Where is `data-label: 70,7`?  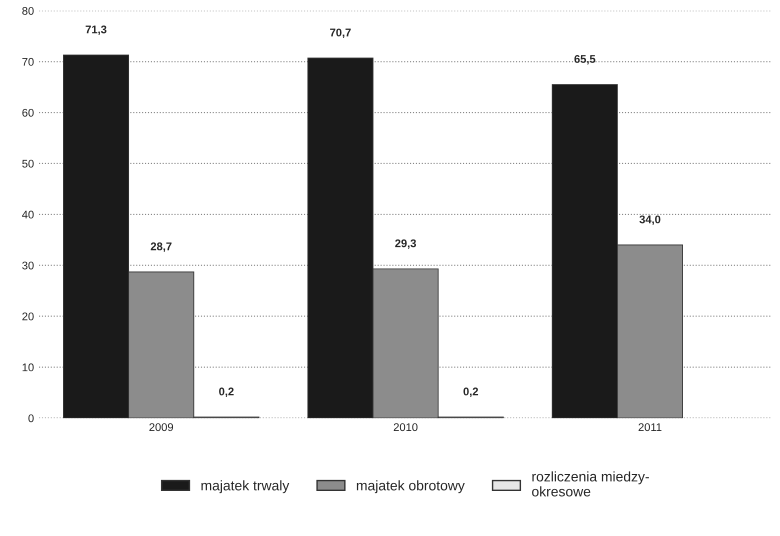
data-label: 70,7 is located at coordinates (340, 33).